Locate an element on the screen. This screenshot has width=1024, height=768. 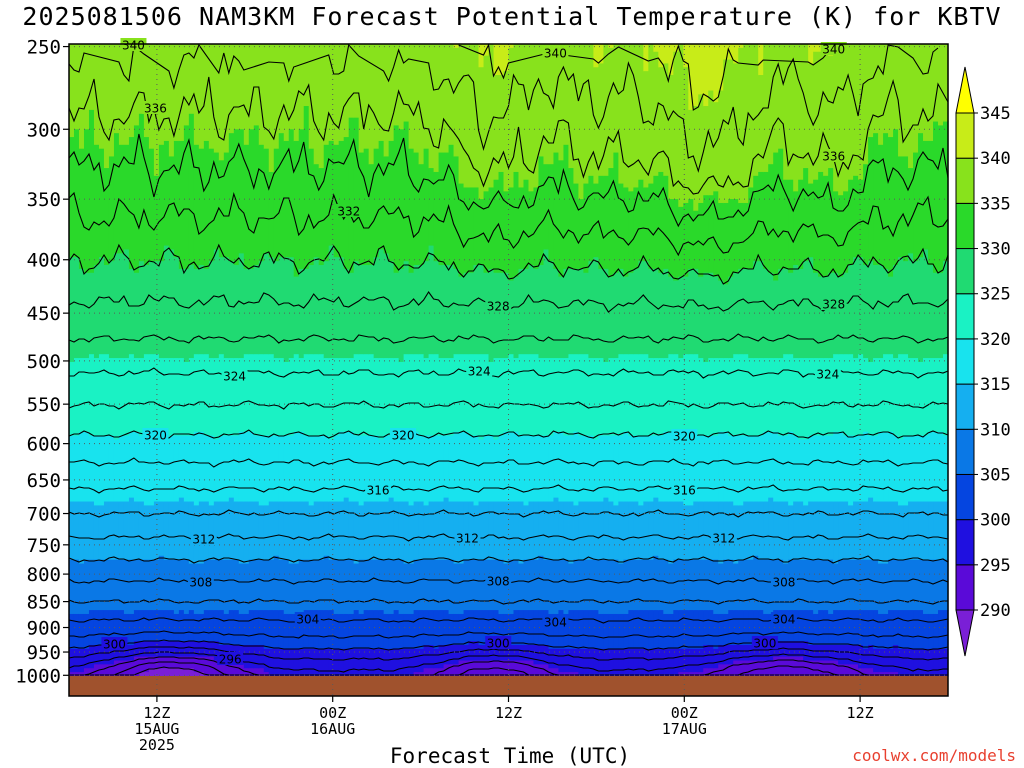
ground-surface is located at coordinates (508, 686).